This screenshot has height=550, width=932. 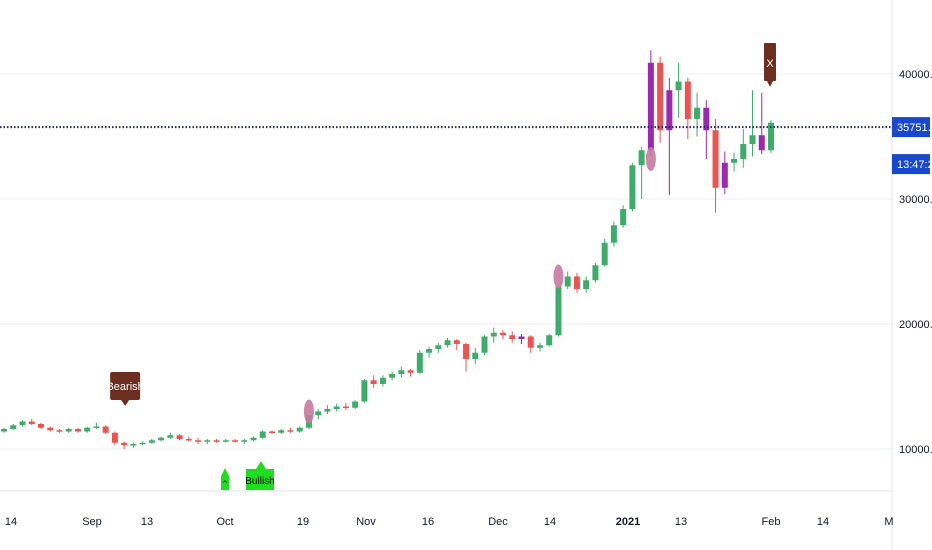 What do you see at coordinates (681, 522) in the screenshot?
I see `time-tick-label: 13` at bounding box center [681, 522].